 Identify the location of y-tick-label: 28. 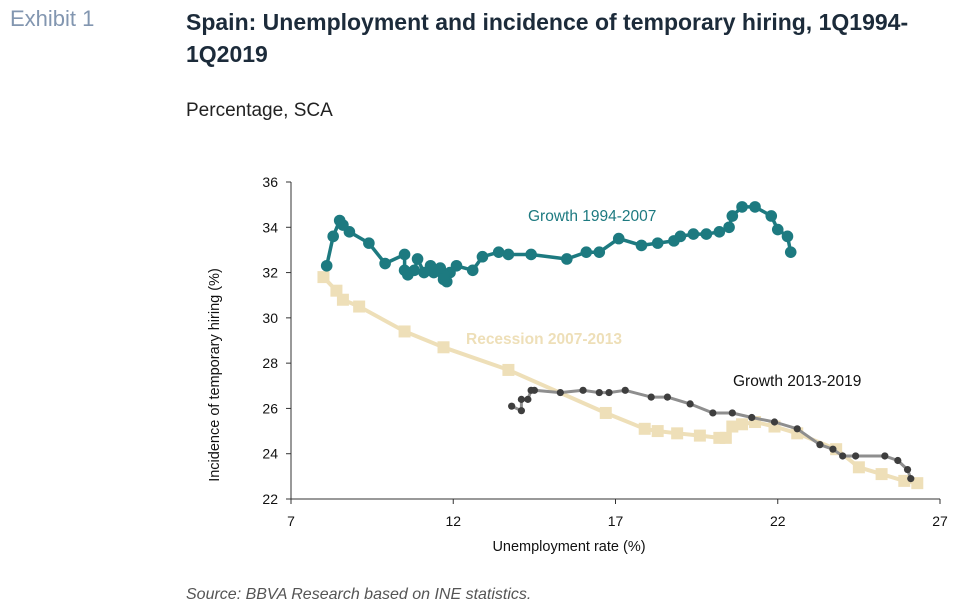
(270, 363).